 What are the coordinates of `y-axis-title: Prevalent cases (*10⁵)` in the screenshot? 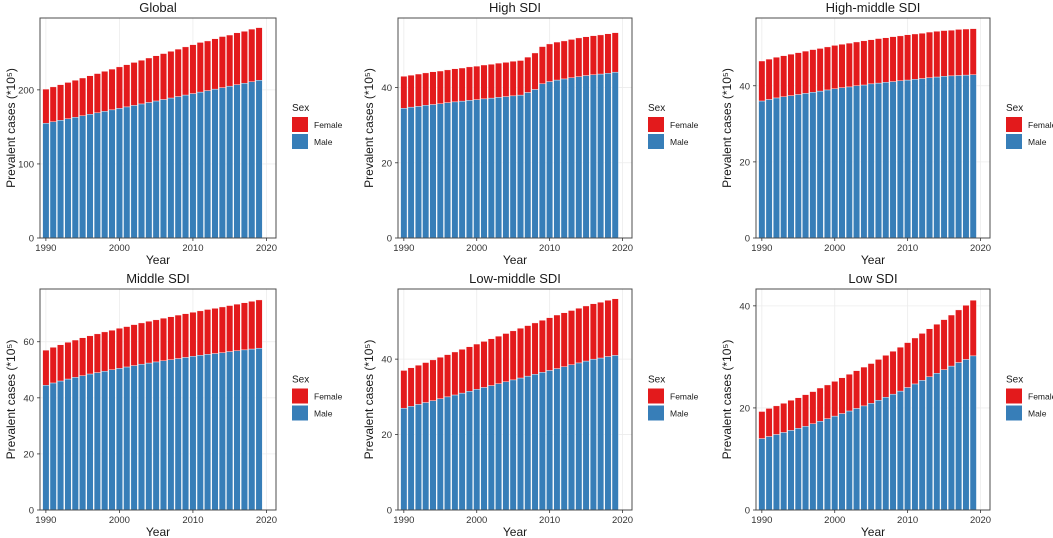 It's located at (11, 128).